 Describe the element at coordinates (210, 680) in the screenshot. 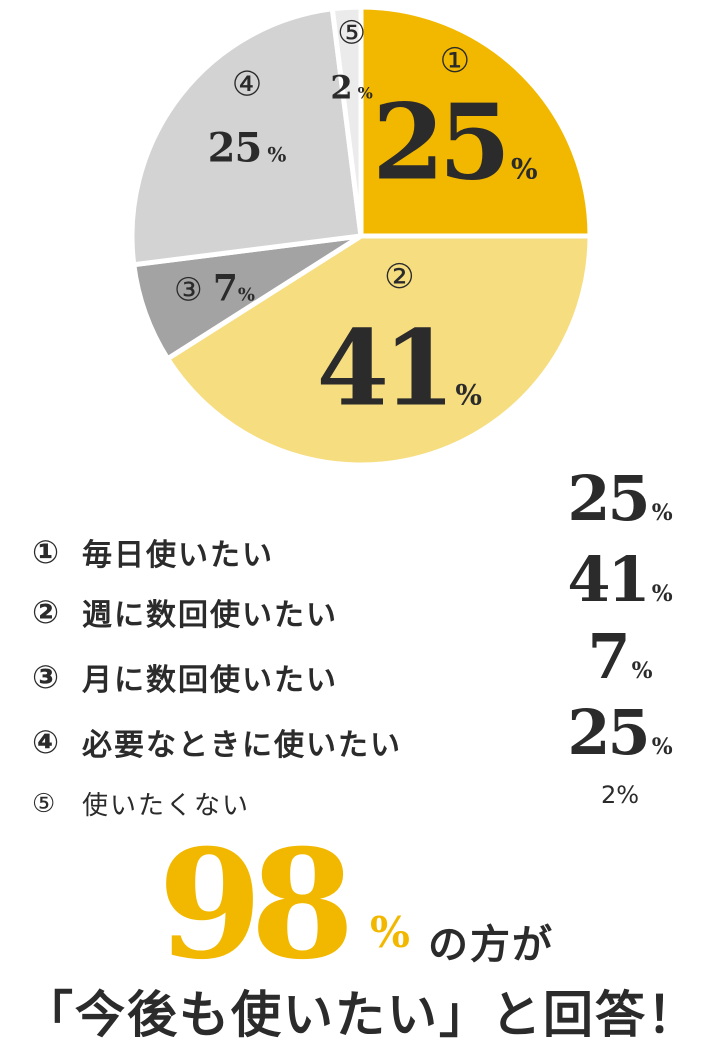

I see `legend-label-3: 月に数回使いたい` at that location.